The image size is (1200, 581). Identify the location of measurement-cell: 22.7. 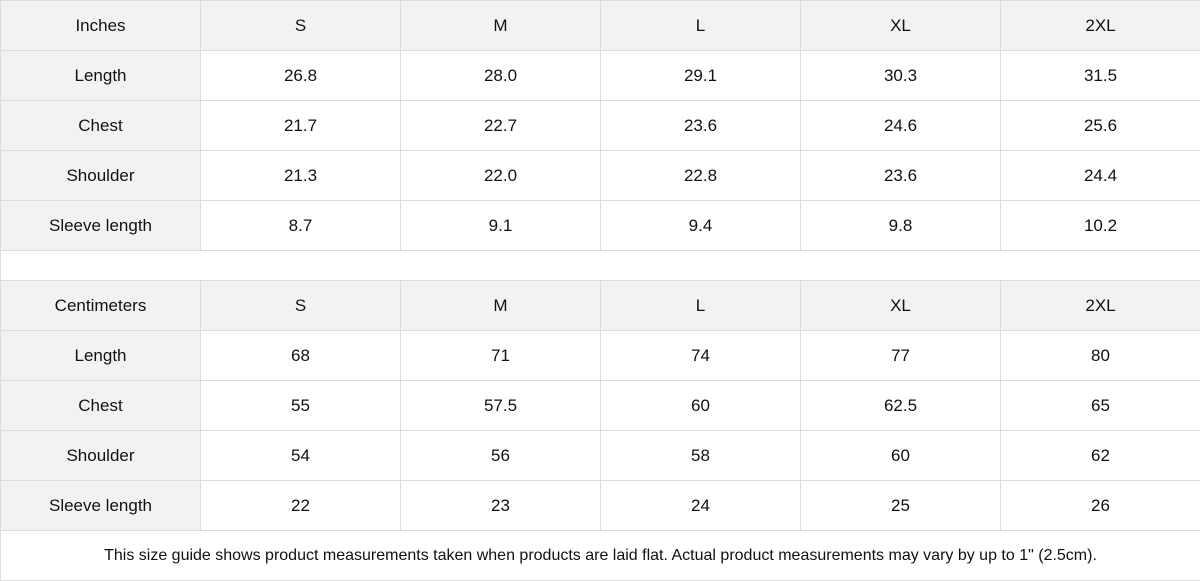
(501, 126).